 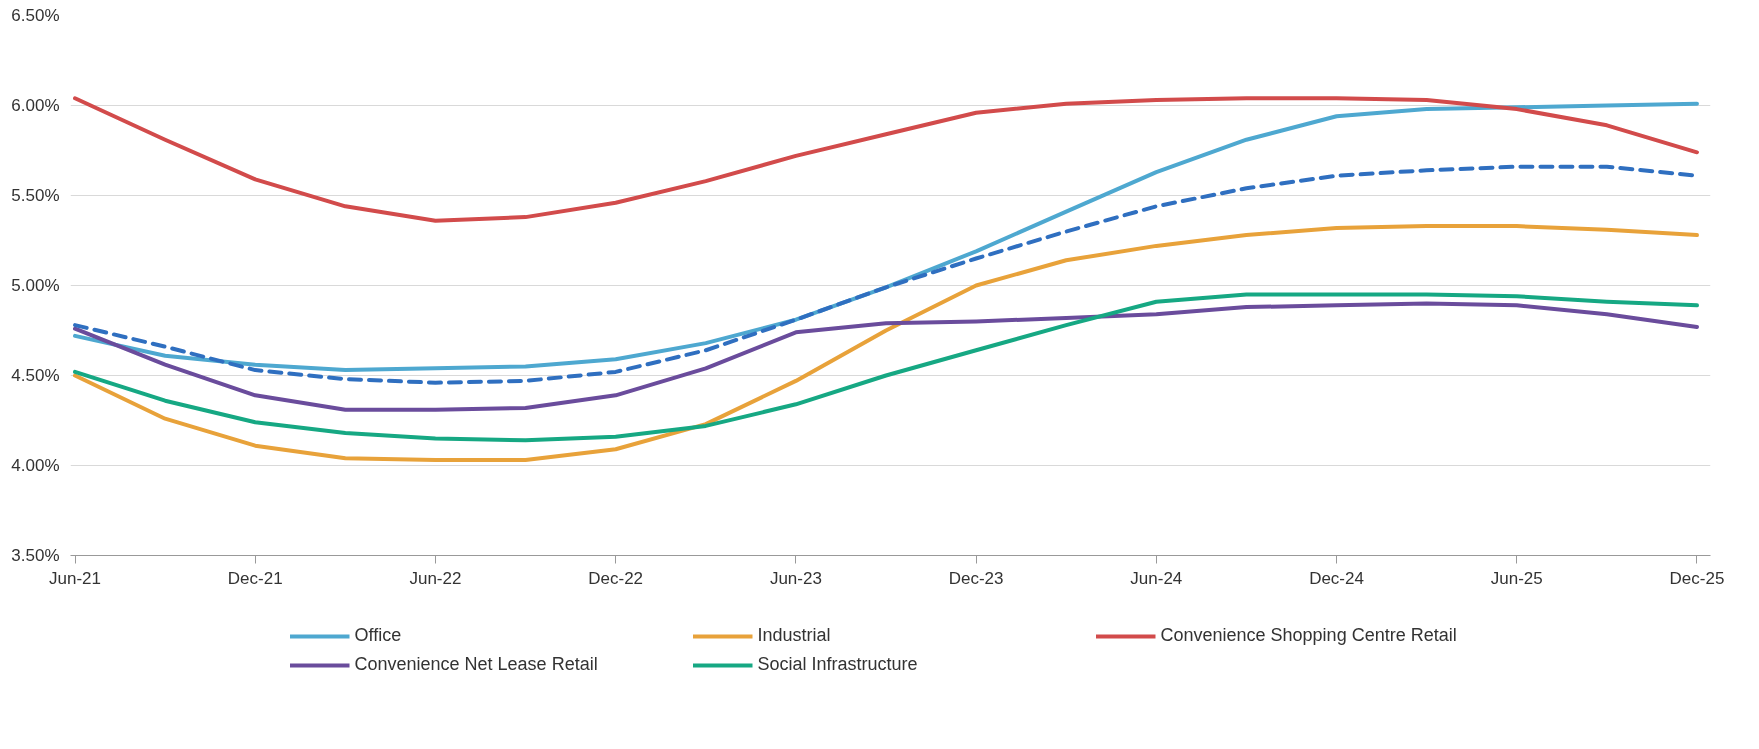 What do you see at coordinates (1516, 578) in the screenshot?
I see `x-tick-label: Jun-25` at bounding box center [1516, 578].